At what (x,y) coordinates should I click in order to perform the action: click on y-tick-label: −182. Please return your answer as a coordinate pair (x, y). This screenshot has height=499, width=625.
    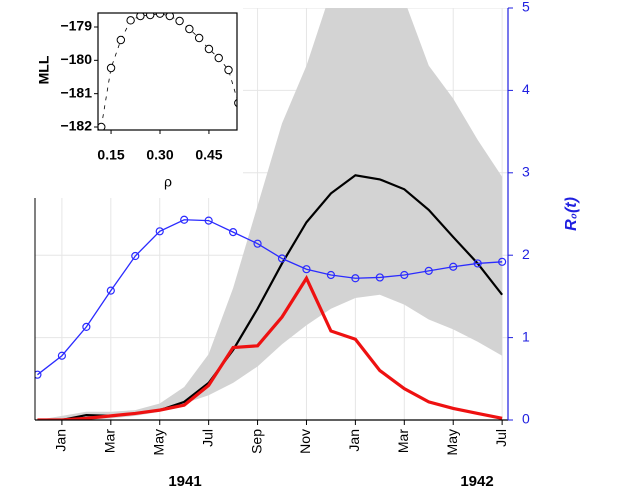
    Looking at the image, I should click on (76, 126).